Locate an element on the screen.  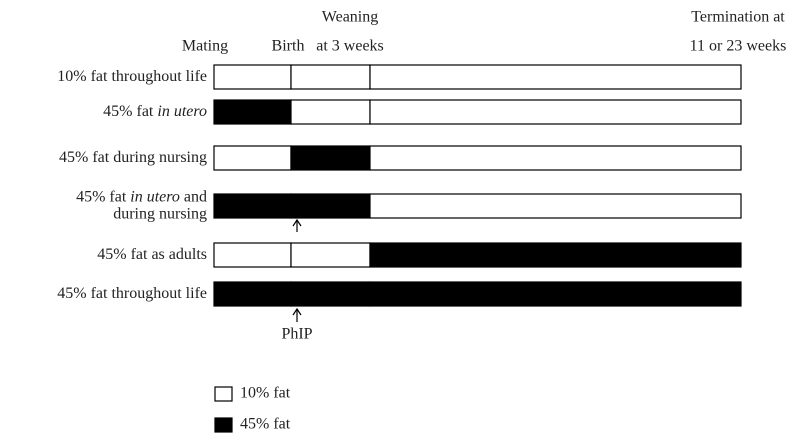
label-part: 45% fat as adults is located at coordinates (152, 254).